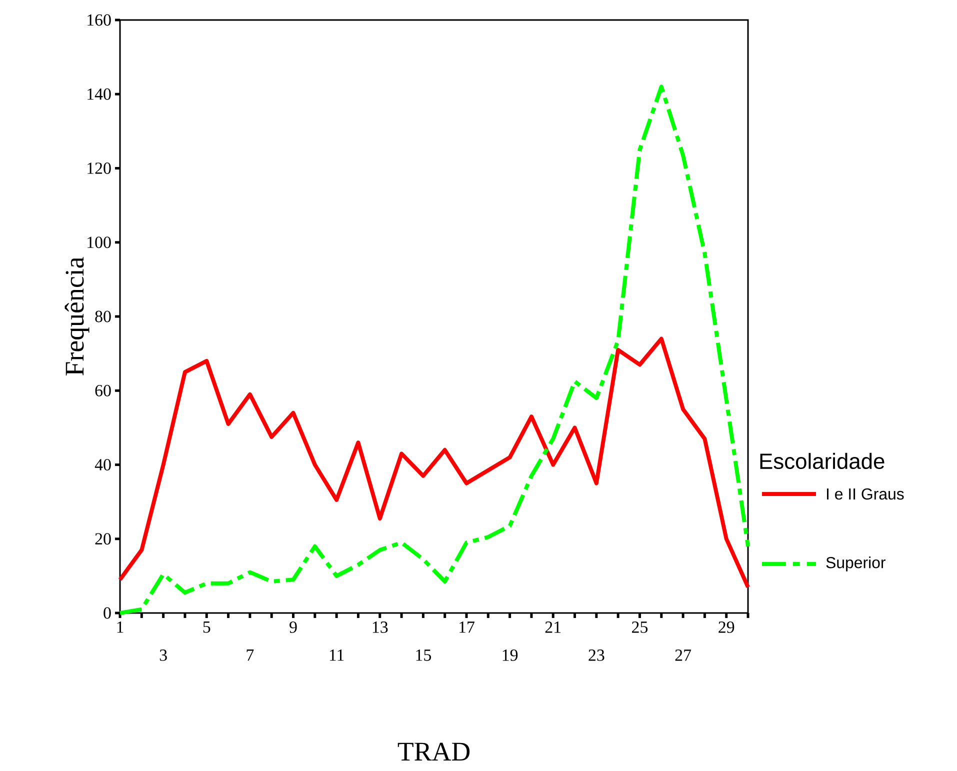  Describe the element at coordinates (553, 627) in the screenshot. I see `x-tick-label: 21` at that location.